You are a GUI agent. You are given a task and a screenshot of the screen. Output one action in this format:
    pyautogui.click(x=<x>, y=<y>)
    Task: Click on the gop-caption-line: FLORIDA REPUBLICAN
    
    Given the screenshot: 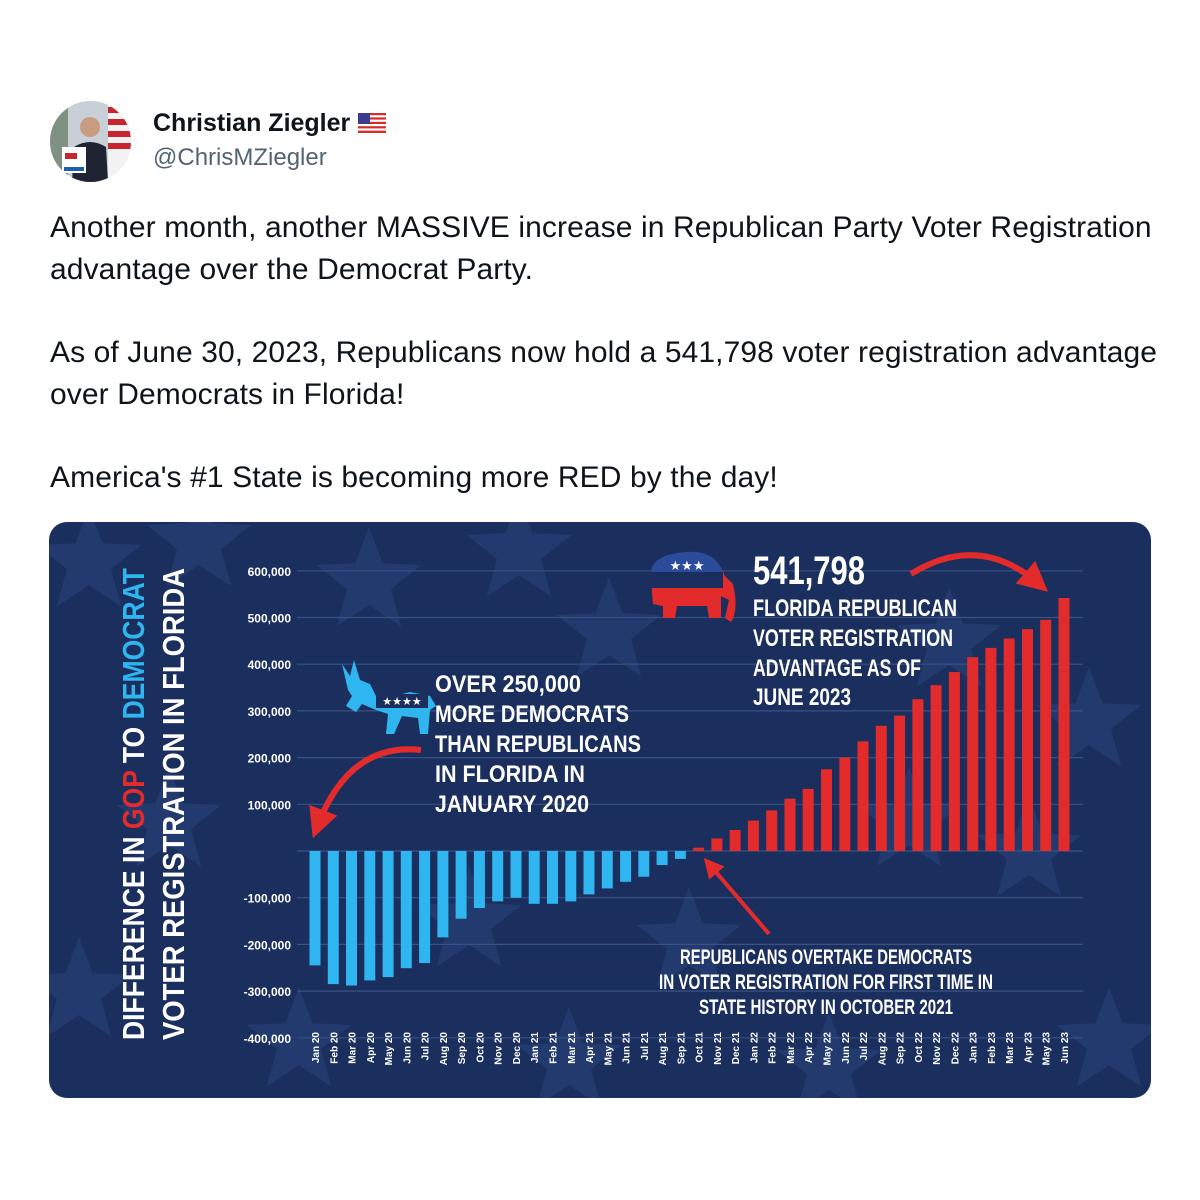 What is the action you would take?
    pyautogui.click(x=855, y=608)
    